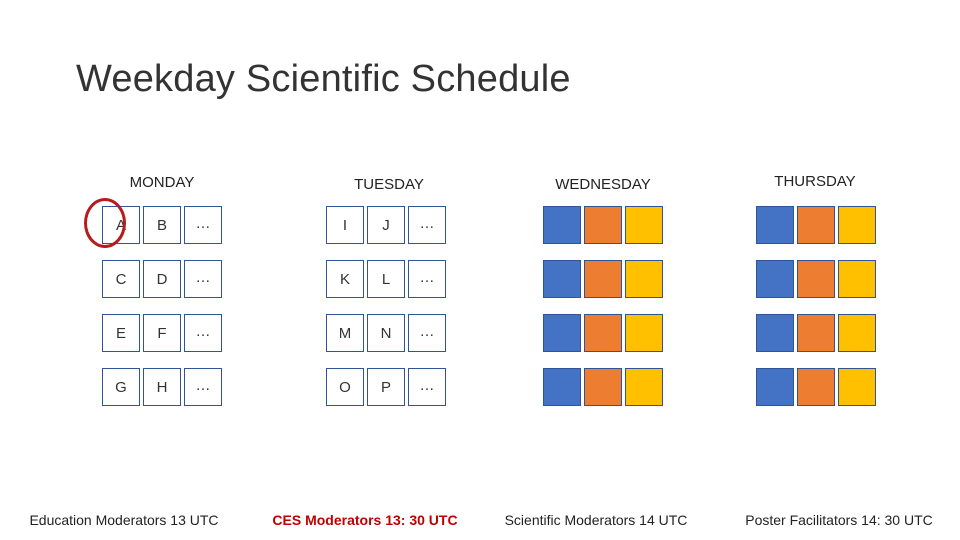  I want to click on monday-slot: F, so click(162, 333).